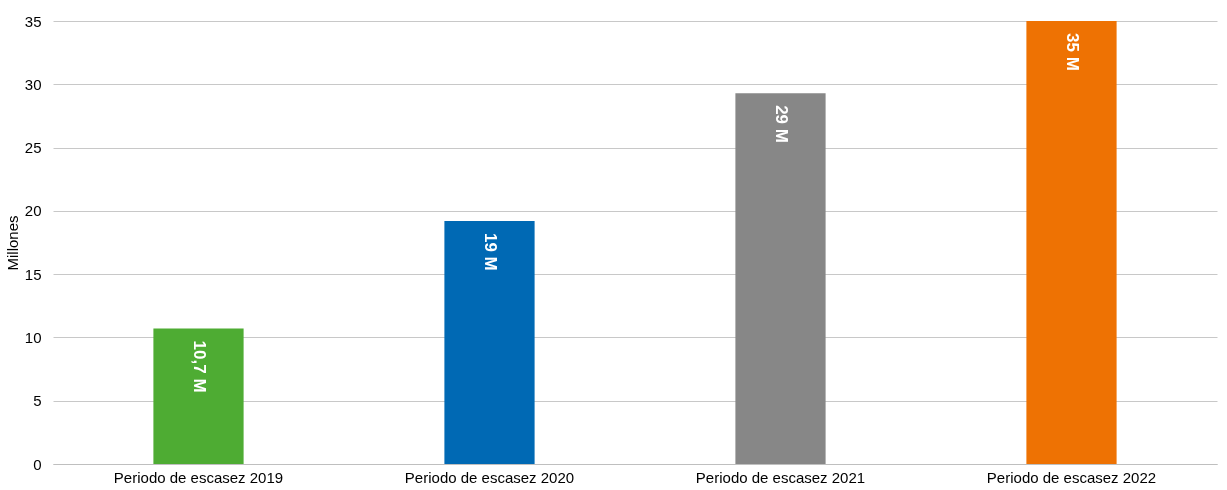 The width and height of the screenshot is (1227, 490). I want to click on x-tick-label: Periodo de escasez 2021, so click(780, 477).